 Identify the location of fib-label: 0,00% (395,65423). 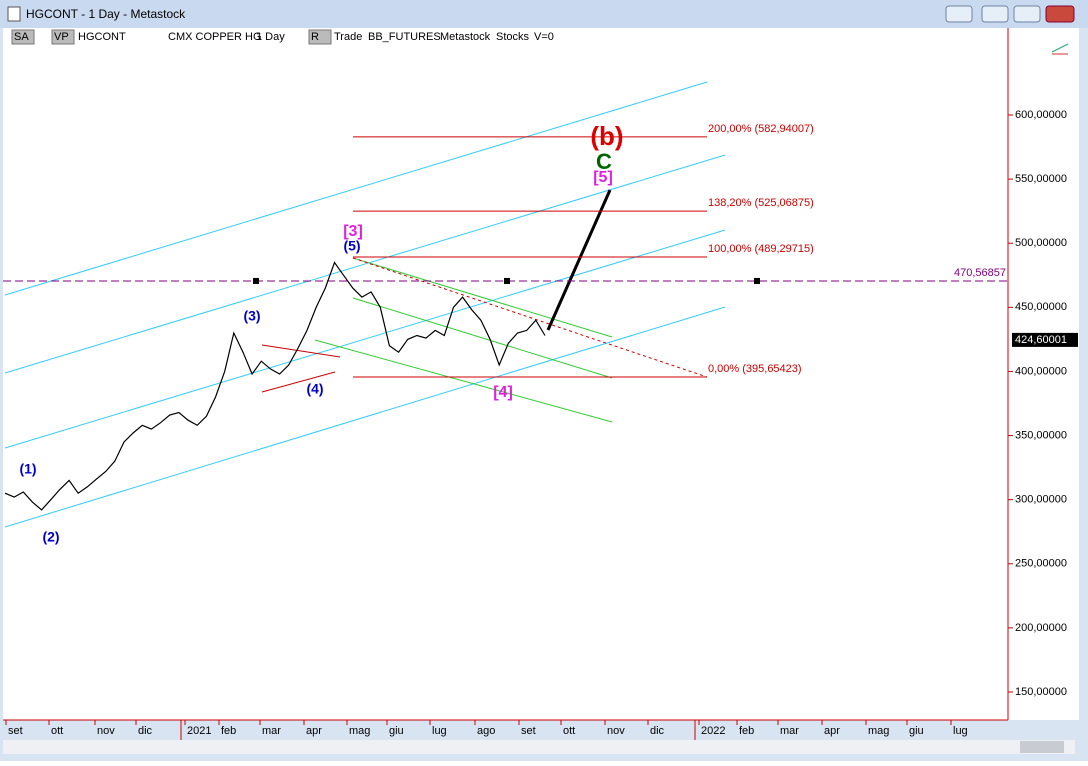
(755, 369).